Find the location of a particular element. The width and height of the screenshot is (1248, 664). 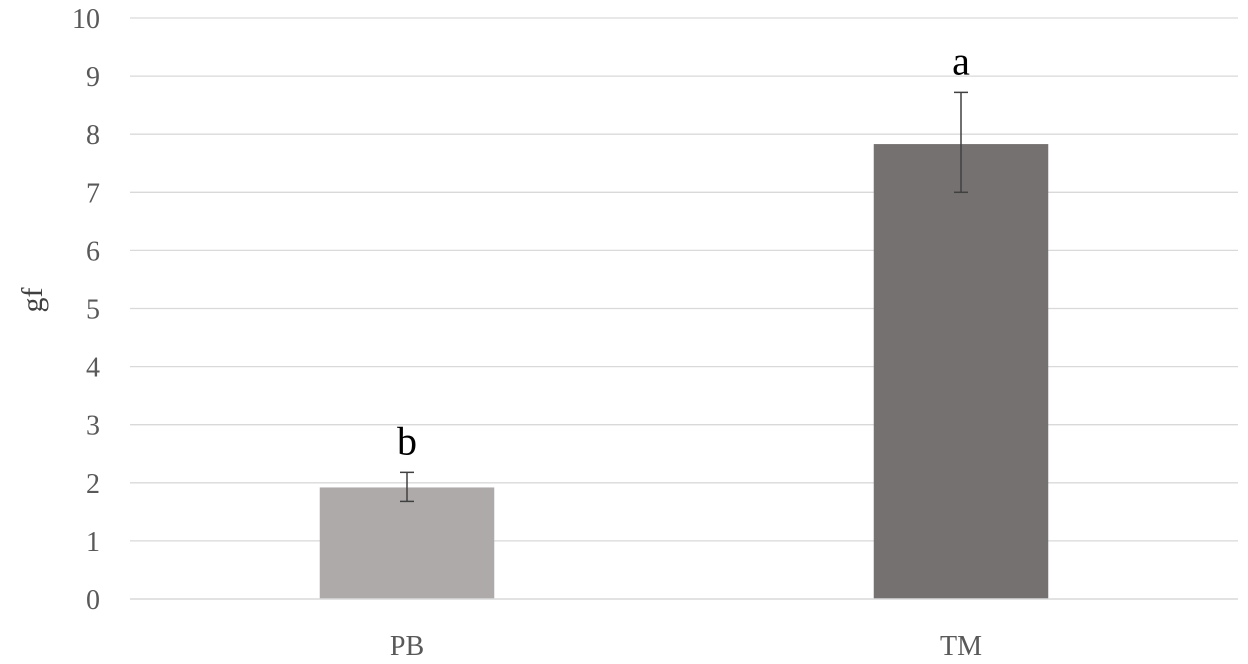

y-tick-label: 9 is located at coordinates (93, 77).